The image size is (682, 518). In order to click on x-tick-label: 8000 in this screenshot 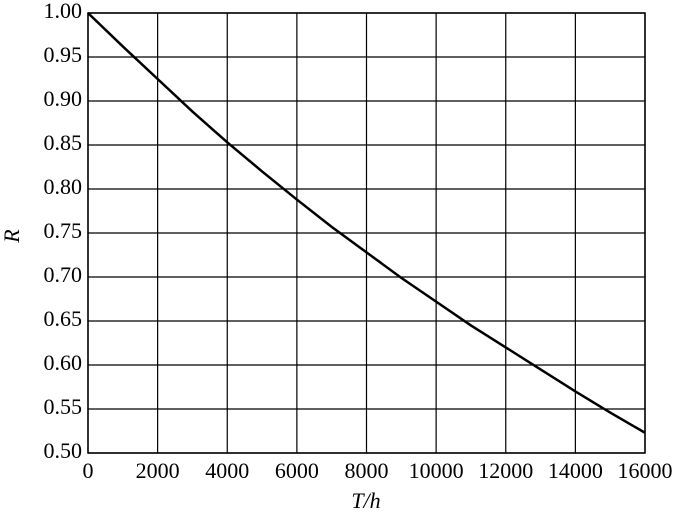, I will do `click(367, 470)`.